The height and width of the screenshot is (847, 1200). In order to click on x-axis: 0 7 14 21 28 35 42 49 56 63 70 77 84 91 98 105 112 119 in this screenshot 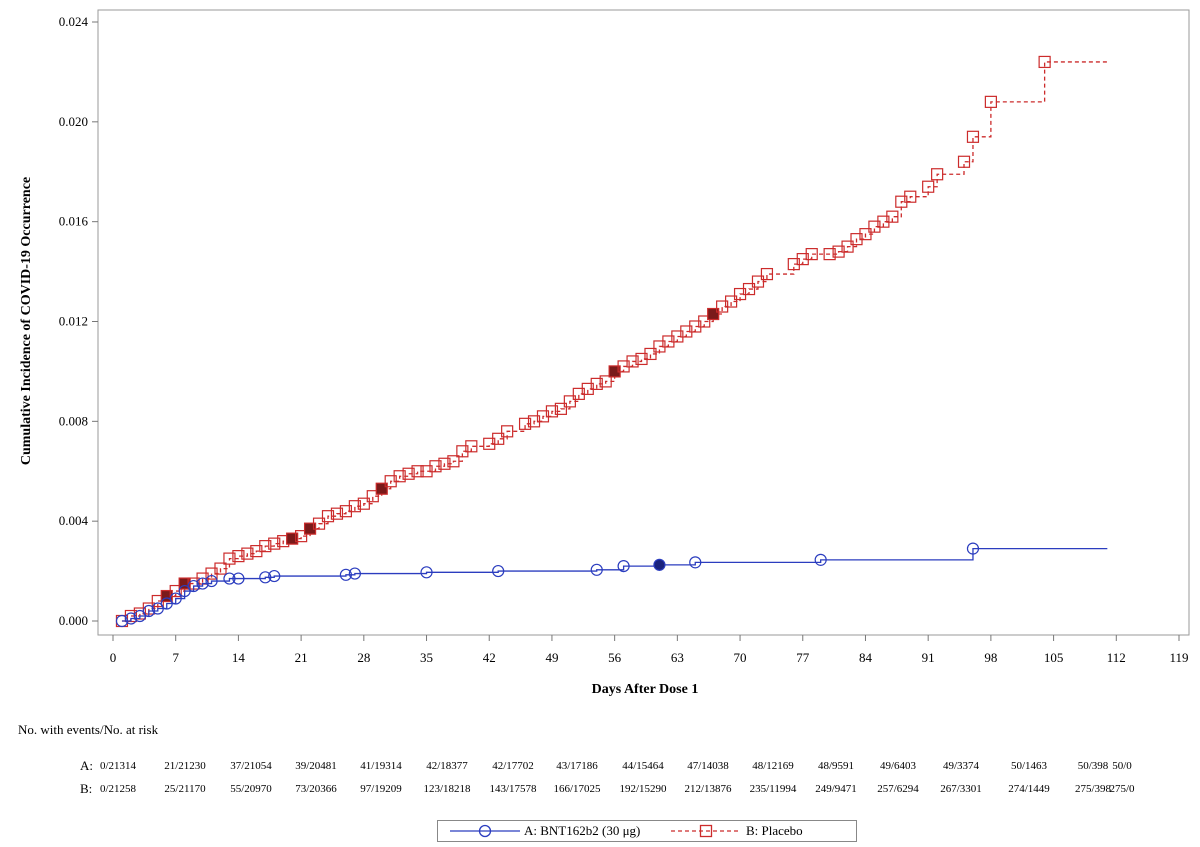, I will do `click(649, 650)`.